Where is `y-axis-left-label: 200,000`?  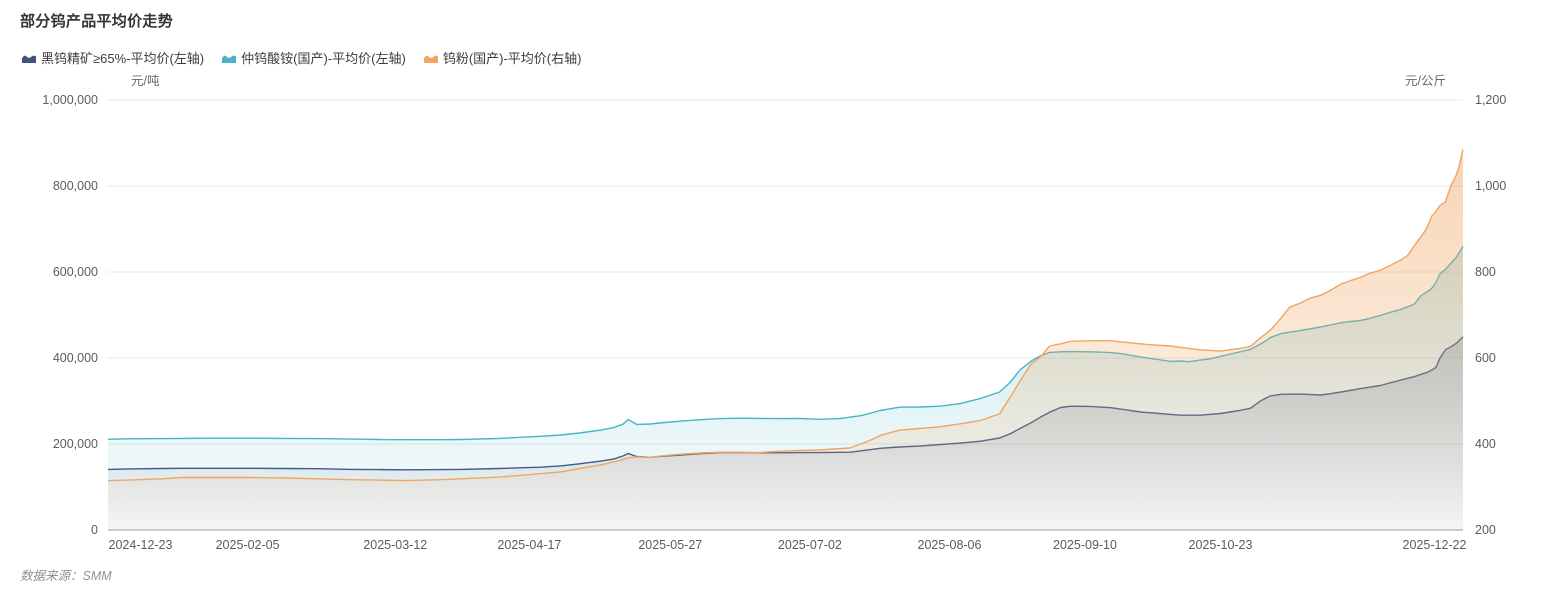 y-axis-left-label: 200,000 is located at coordinates (75, 444).